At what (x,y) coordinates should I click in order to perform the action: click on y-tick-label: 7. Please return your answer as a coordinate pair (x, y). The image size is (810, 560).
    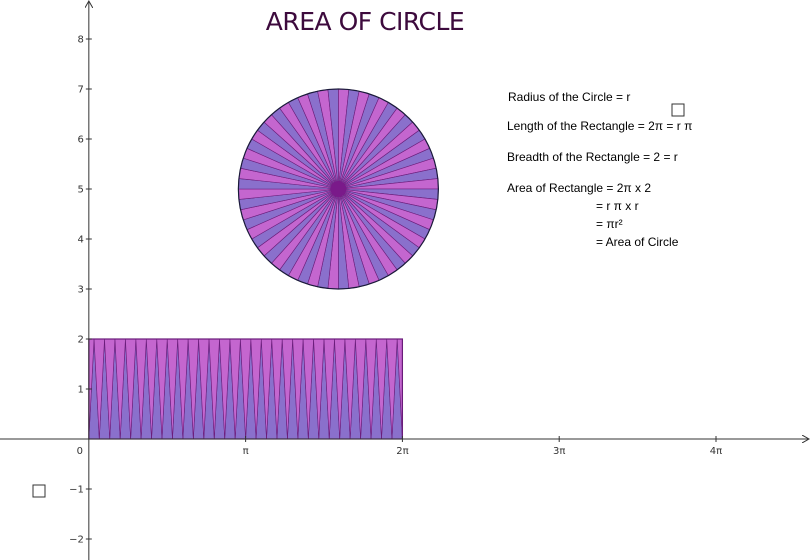
    Looking at the image, I should click on (80, 90).